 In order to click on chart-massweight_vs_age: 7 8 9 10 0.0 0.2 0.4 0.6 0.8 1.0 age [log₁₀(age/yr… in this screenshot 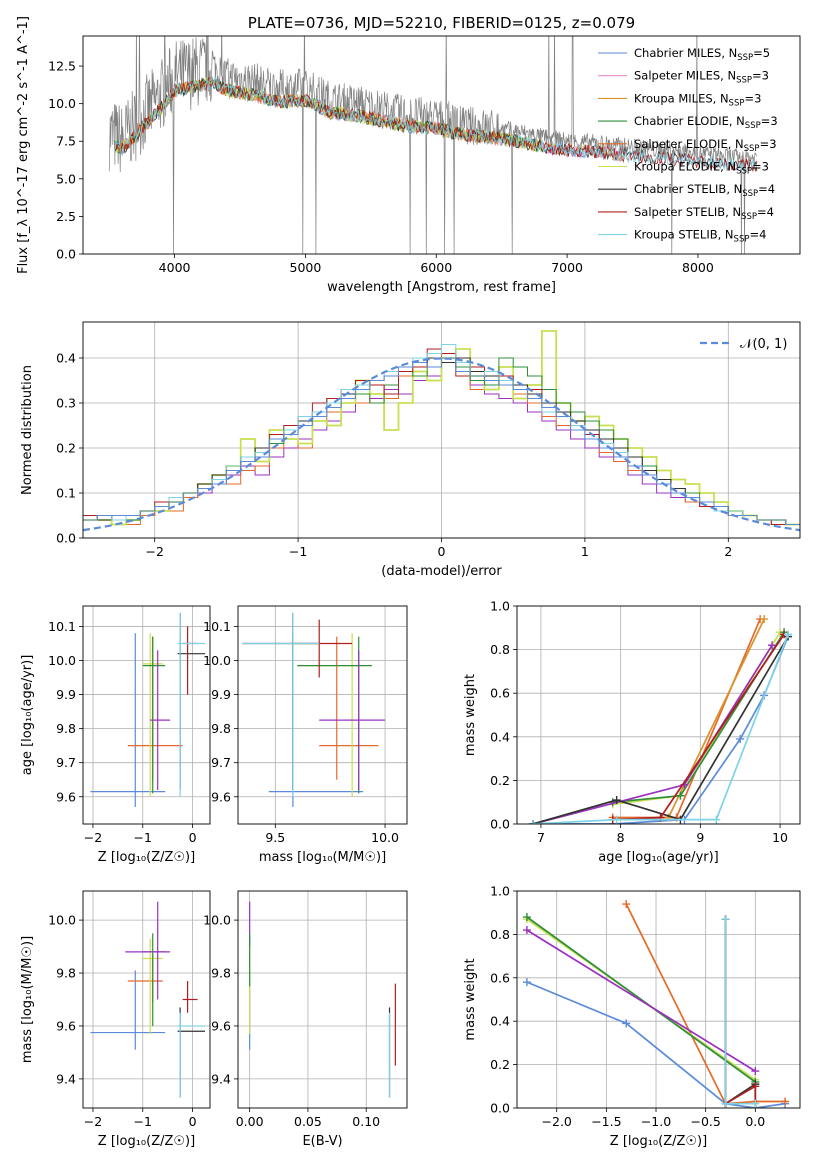, I will do `click(632, 732)`.